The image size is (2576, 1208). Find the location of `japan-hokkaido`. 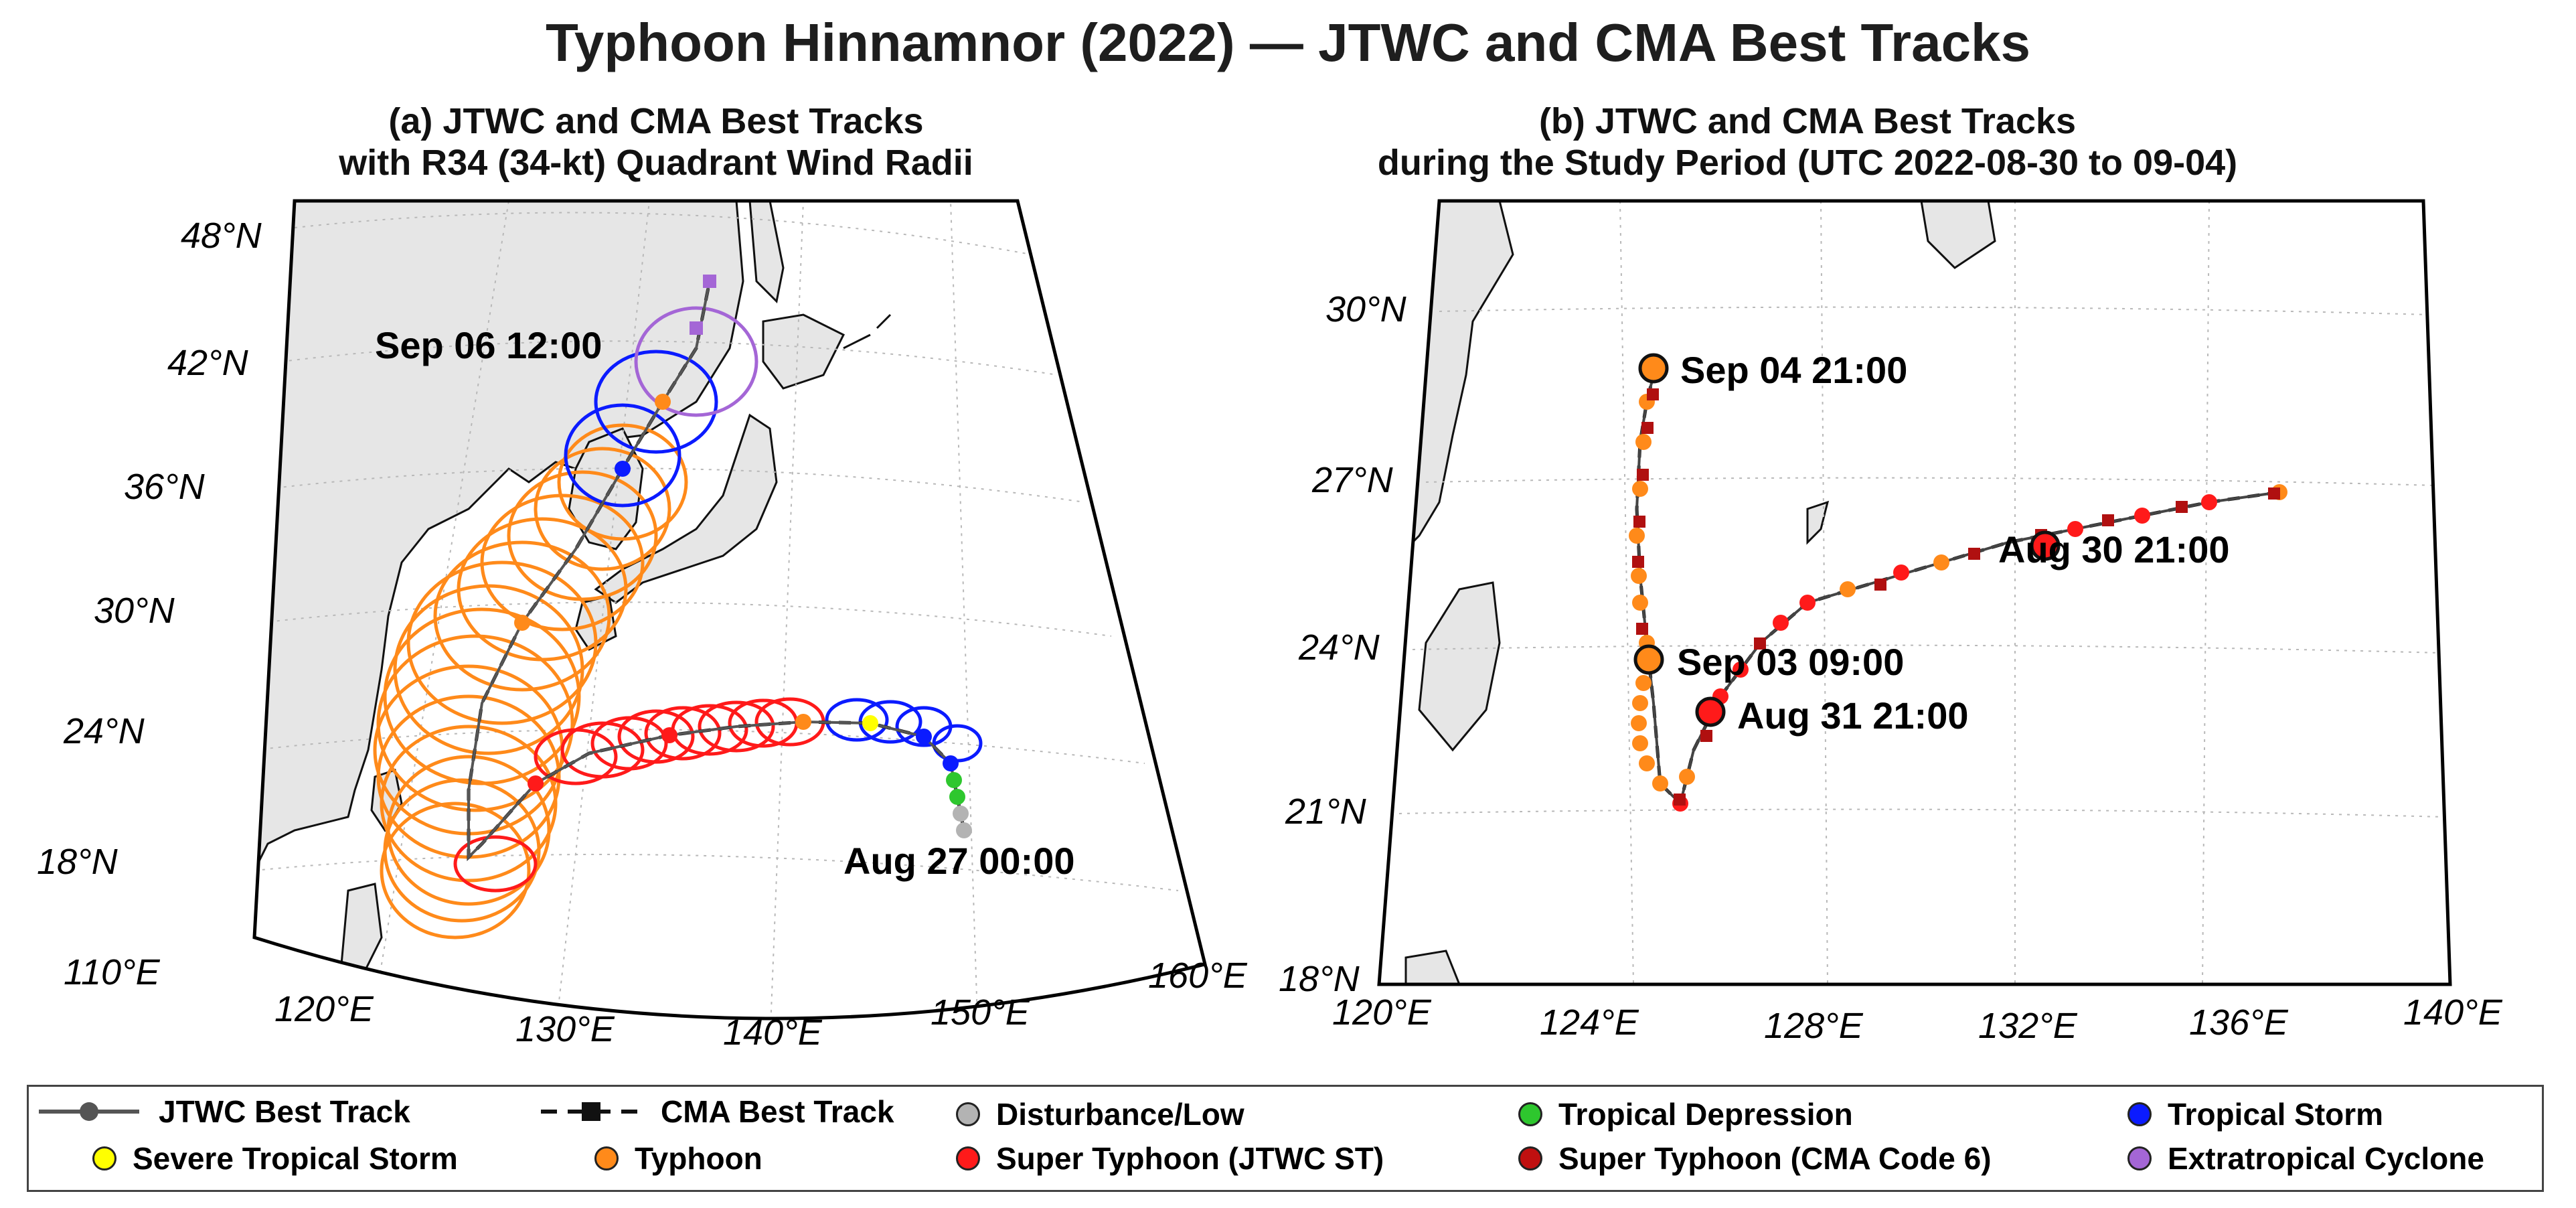

japan-hokkaido is located at coordinates (804, 351).